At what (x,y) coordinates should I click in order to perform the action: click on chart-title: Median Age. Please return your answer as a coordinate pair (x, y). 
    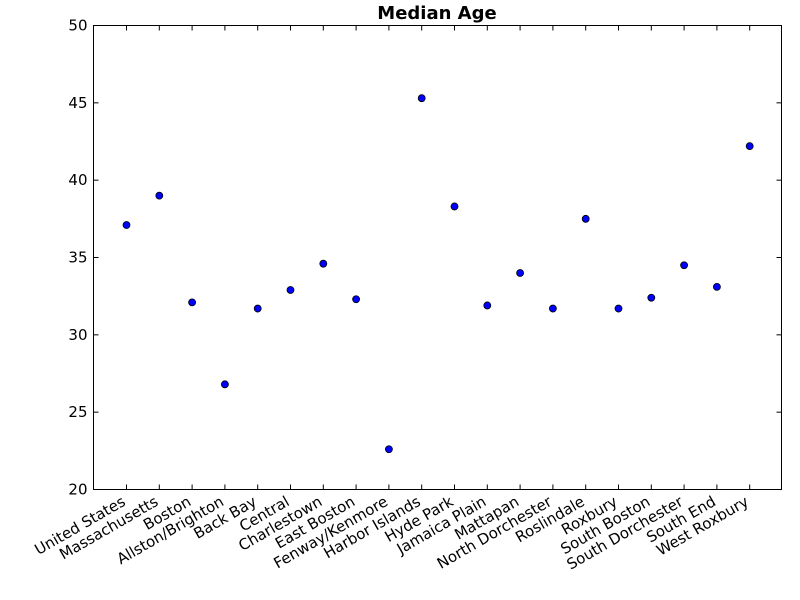
    Looking at the image, I should click on (436, 13).